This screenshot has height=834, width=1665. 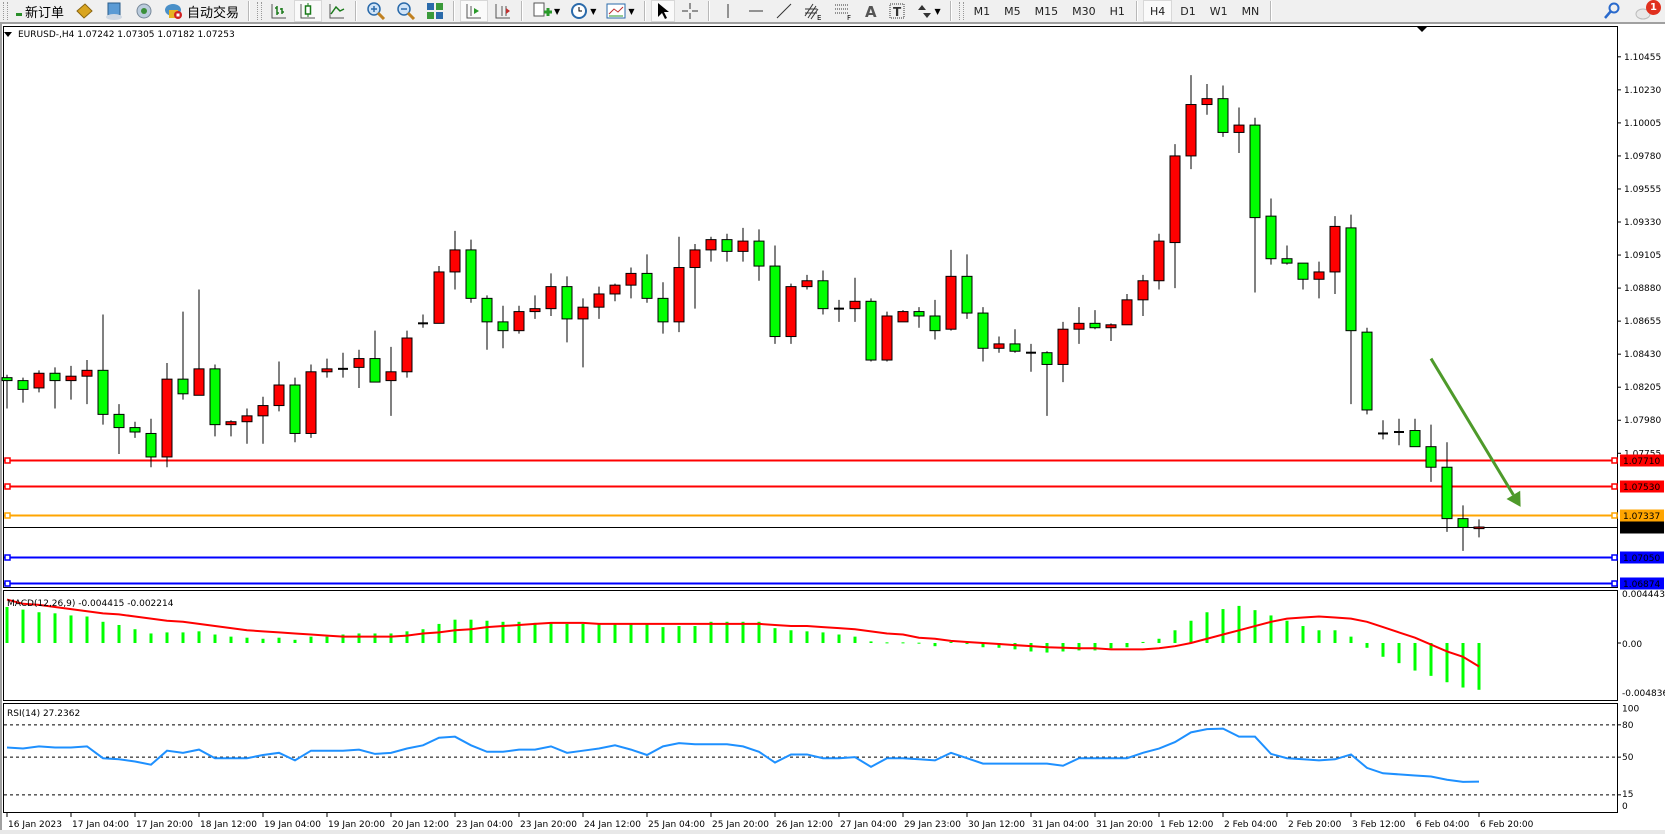 What do you see at coordinates (308, 11) in the screenshot?
I see `candlestick-chart-button` at bounding box center [308, 11].